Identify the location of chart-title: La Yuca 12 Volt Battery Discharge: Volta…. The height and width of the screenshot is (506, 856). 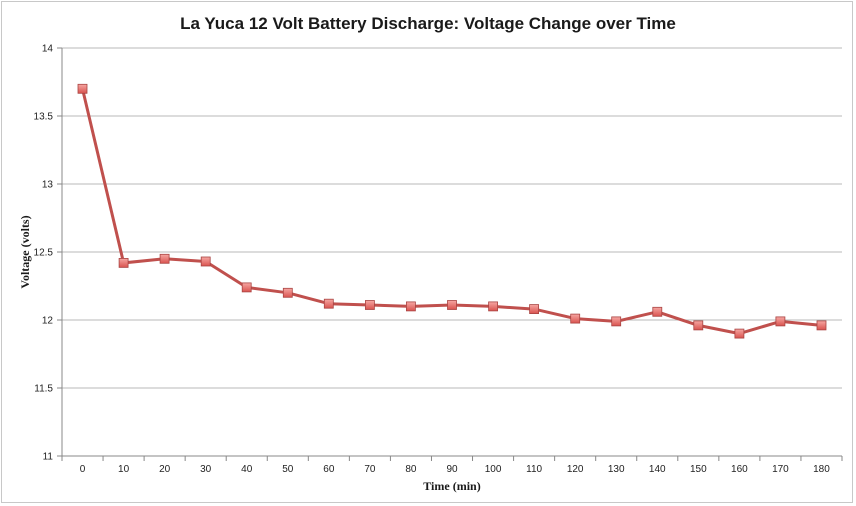
(428, 23).